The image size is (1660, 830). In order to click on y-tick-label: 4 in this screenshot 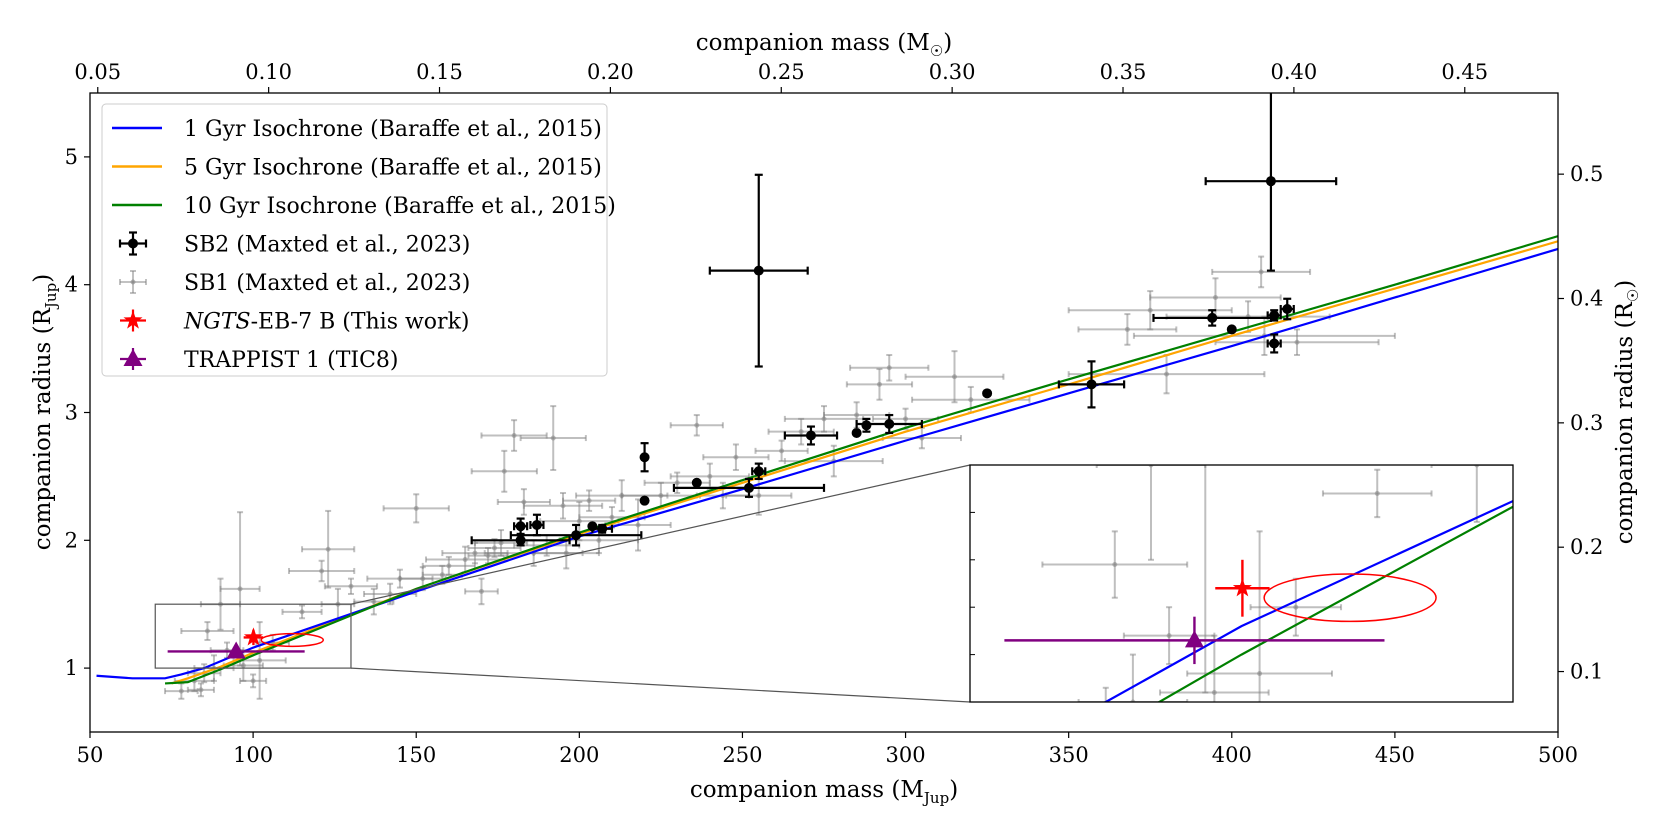, I will do `click(71, 285)`.